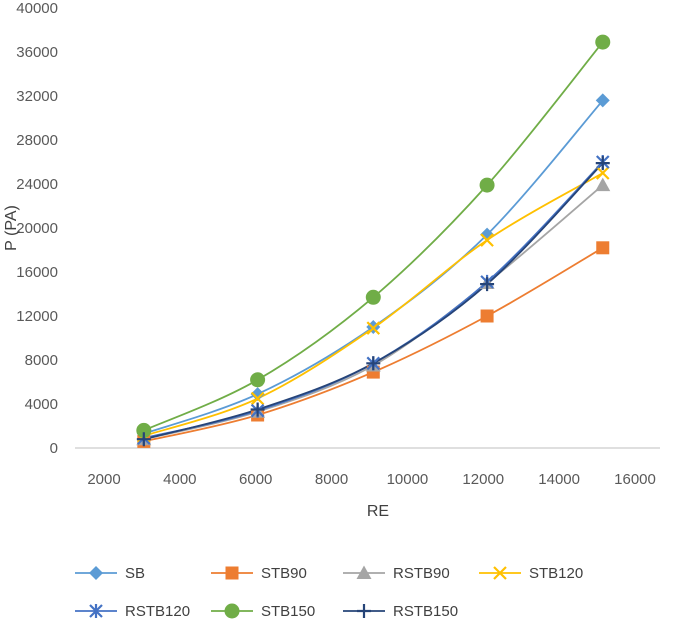  What do you see at coordinates (483, 479) in the screenshot?
I see `x-tick-label: 12000` at bounding box center [483, 479].